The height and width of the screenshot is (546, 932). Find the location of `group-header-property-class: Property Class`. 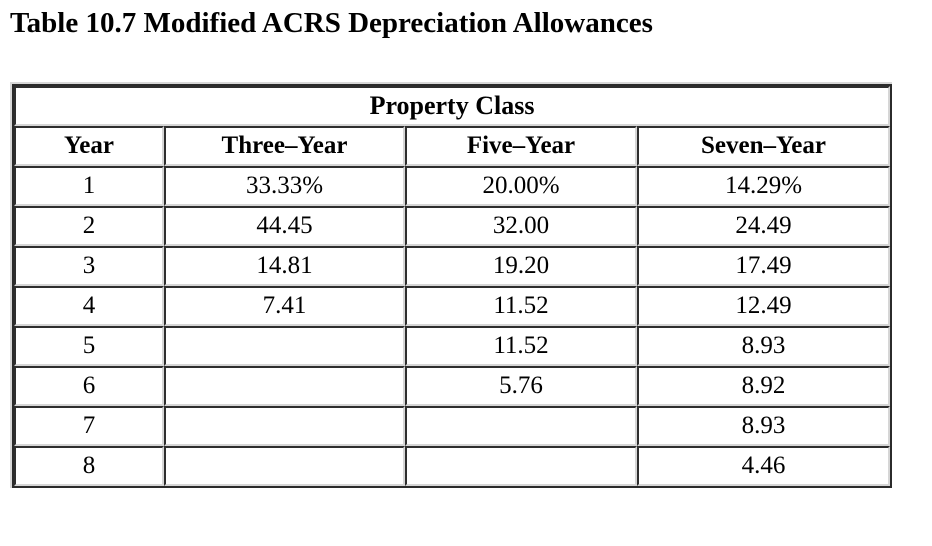

group-header-property-class: Property Class is located at coordinates (452, 105).